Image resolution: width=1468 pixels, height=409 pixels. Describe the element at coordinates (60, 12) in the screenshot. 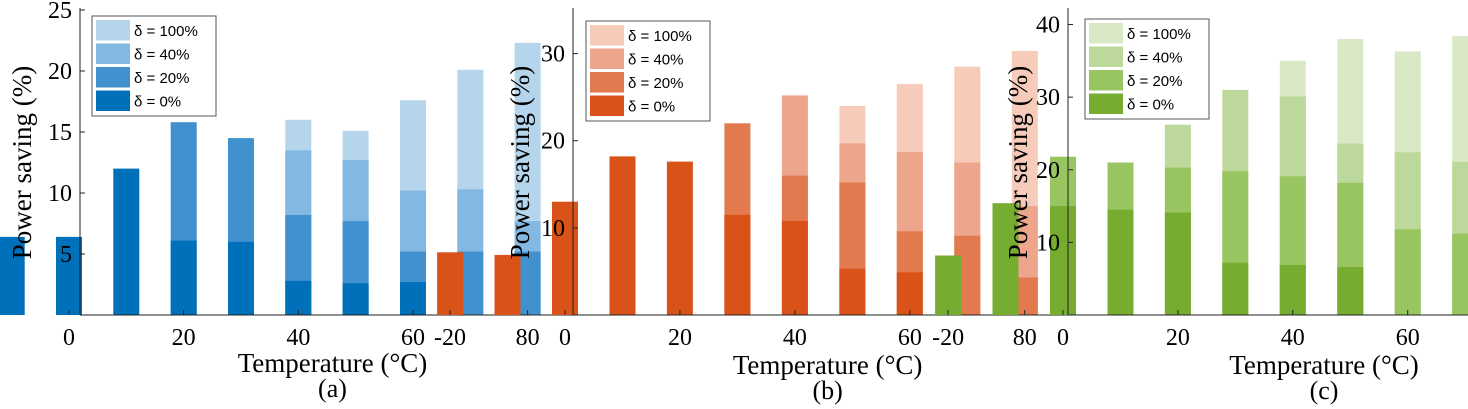

I see `y-tick-label: 25` at that location.